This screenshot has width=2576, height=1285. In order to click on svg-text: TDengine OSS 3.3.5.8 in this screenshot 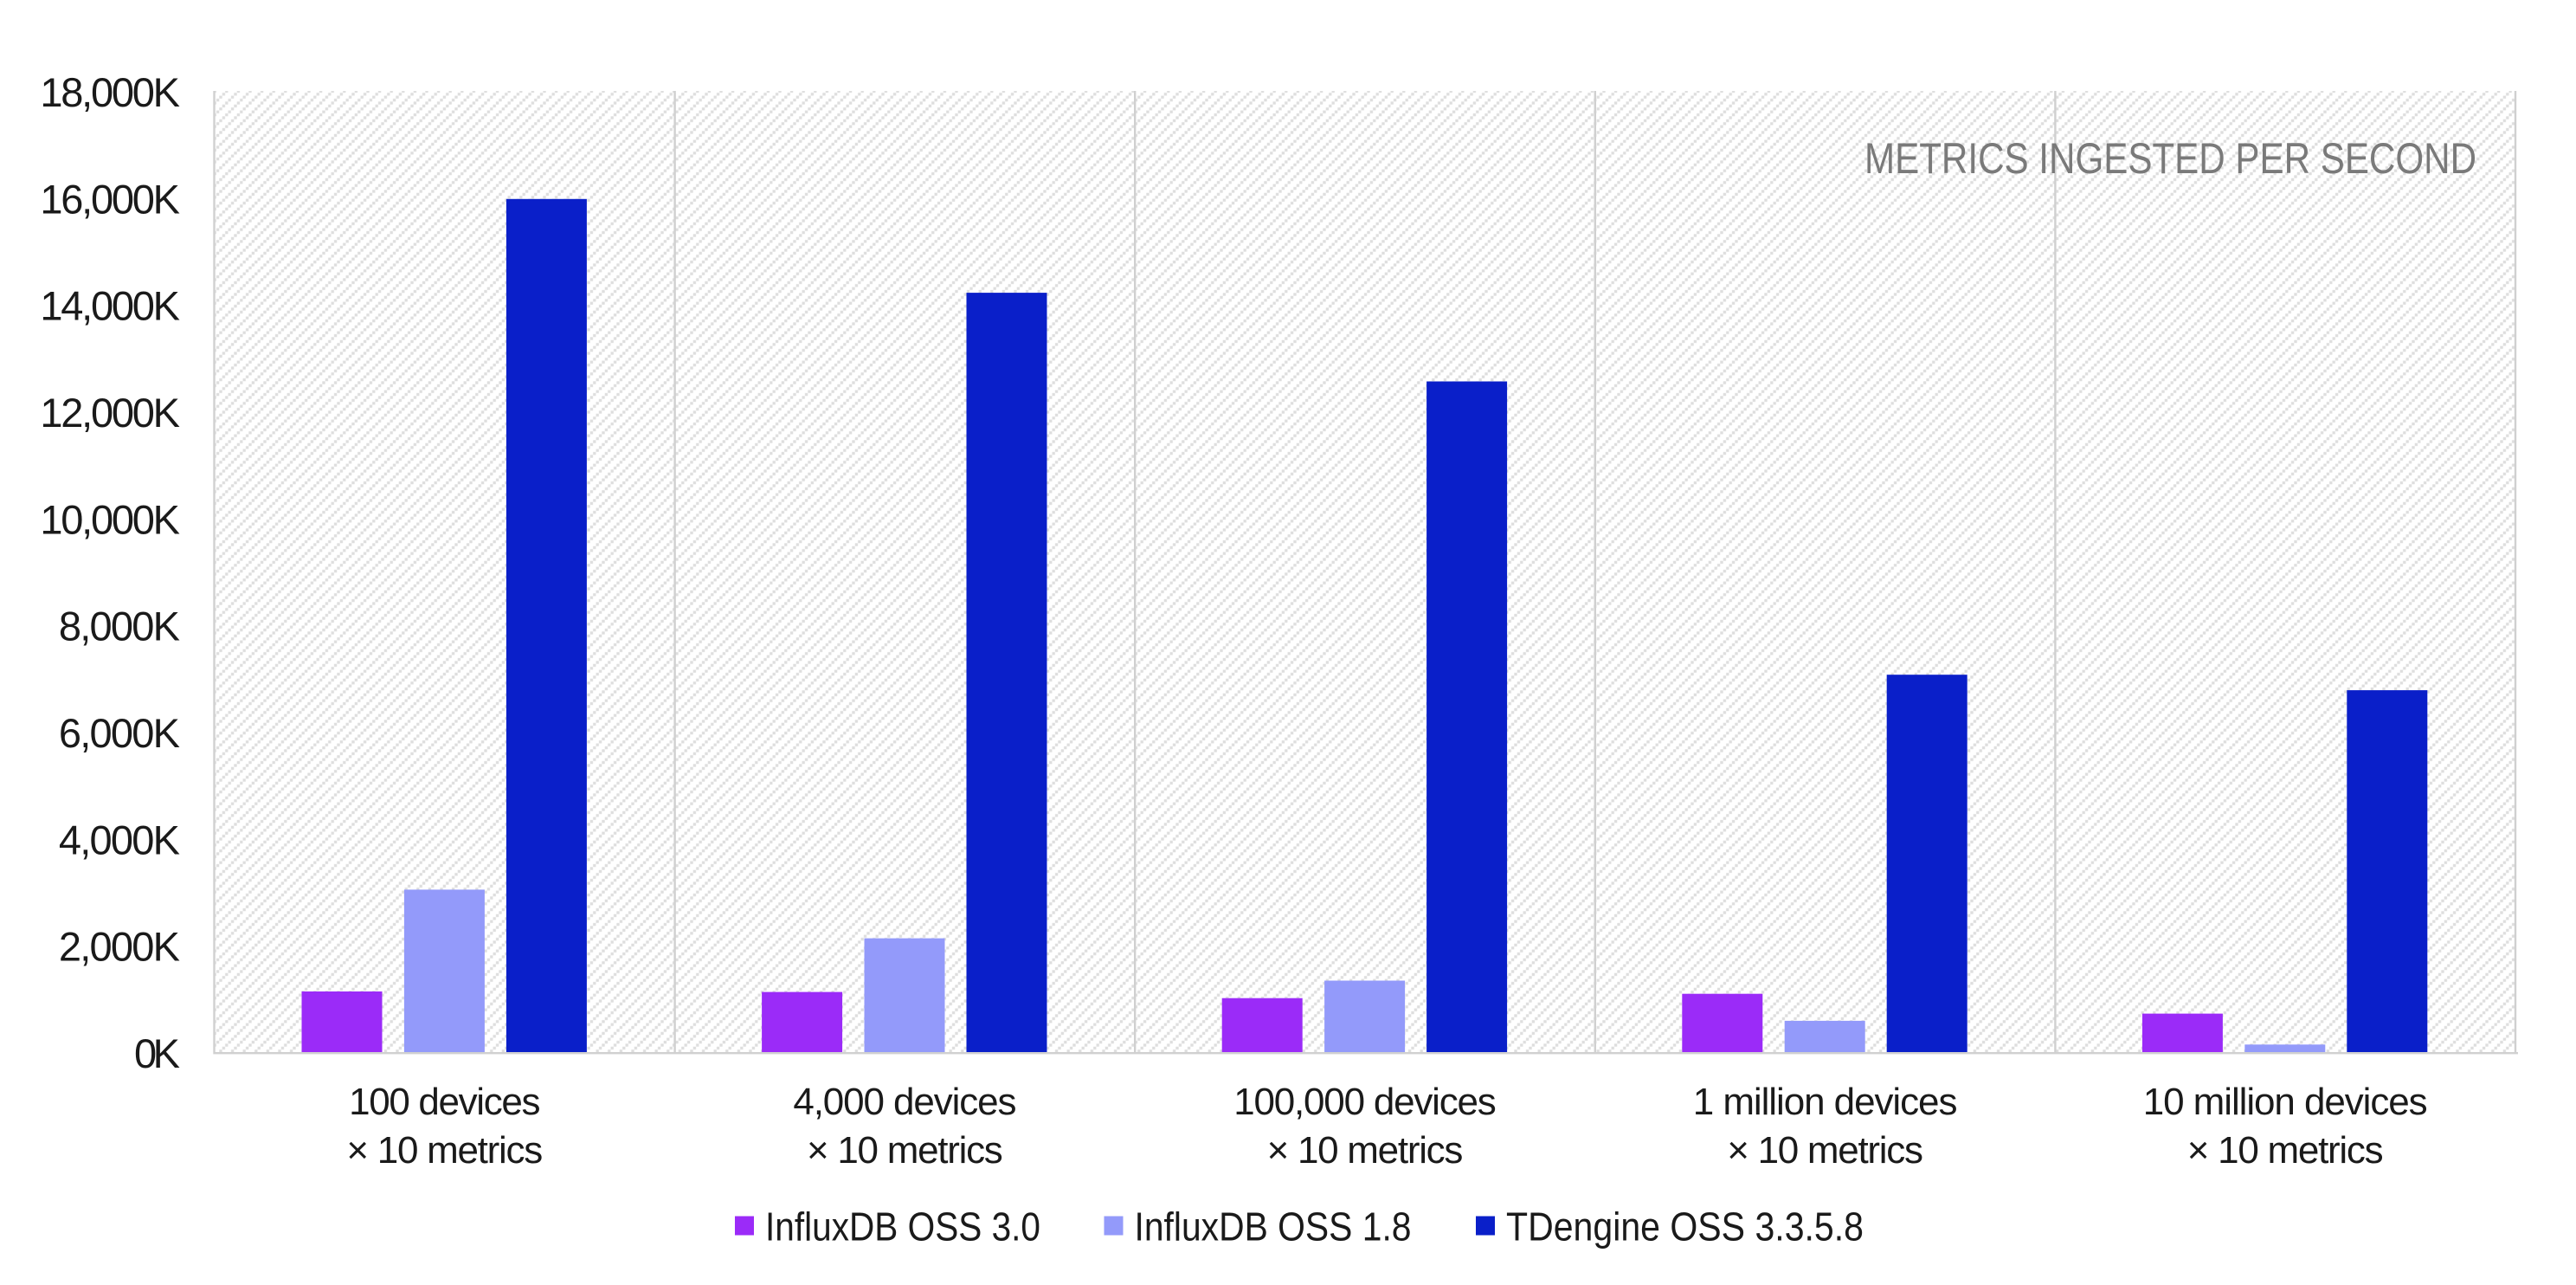, I will do `click(1685, 1226)`.